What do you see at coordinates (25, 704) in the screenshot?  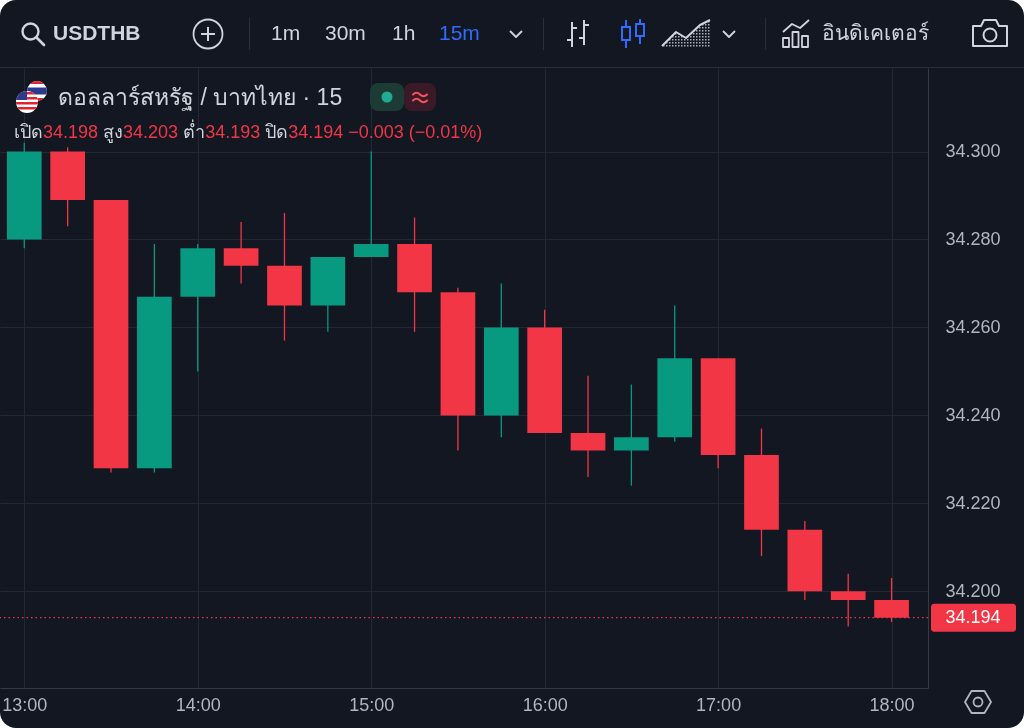 I see `x-tick-label: 13:00` at bounding box center [25, 704].